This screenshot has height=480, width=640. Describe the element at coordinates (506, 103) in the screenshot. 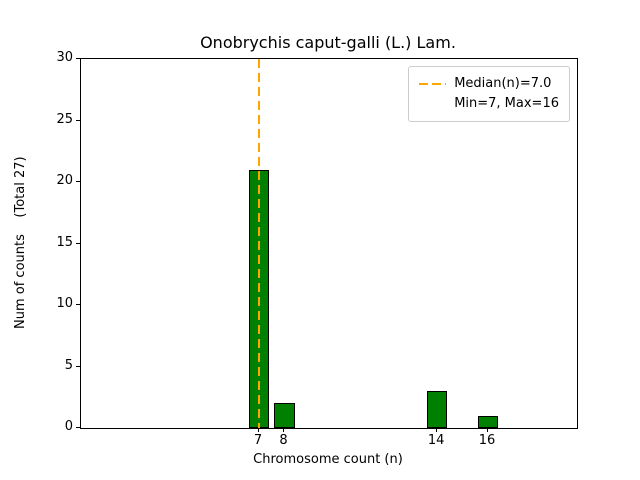

I see `legend-minmax-label: Min=7, Max=16` at that location.